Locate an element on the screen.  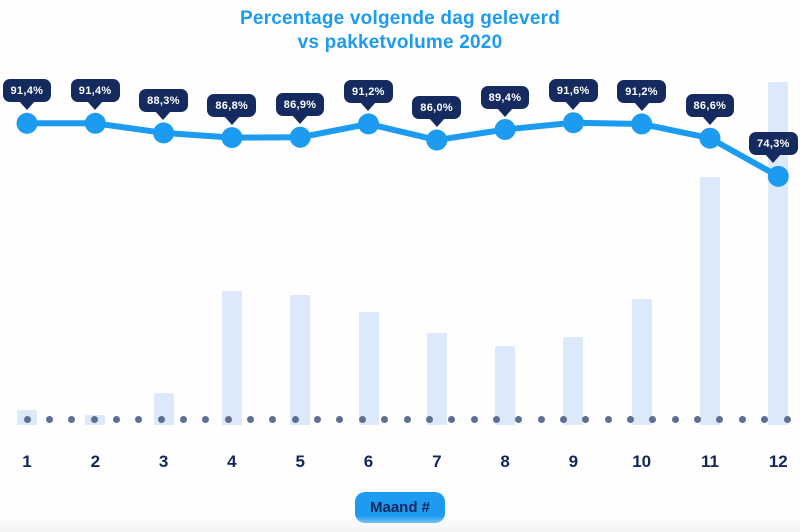
x-axis-label: 7 is located at coordinates (437, 461).